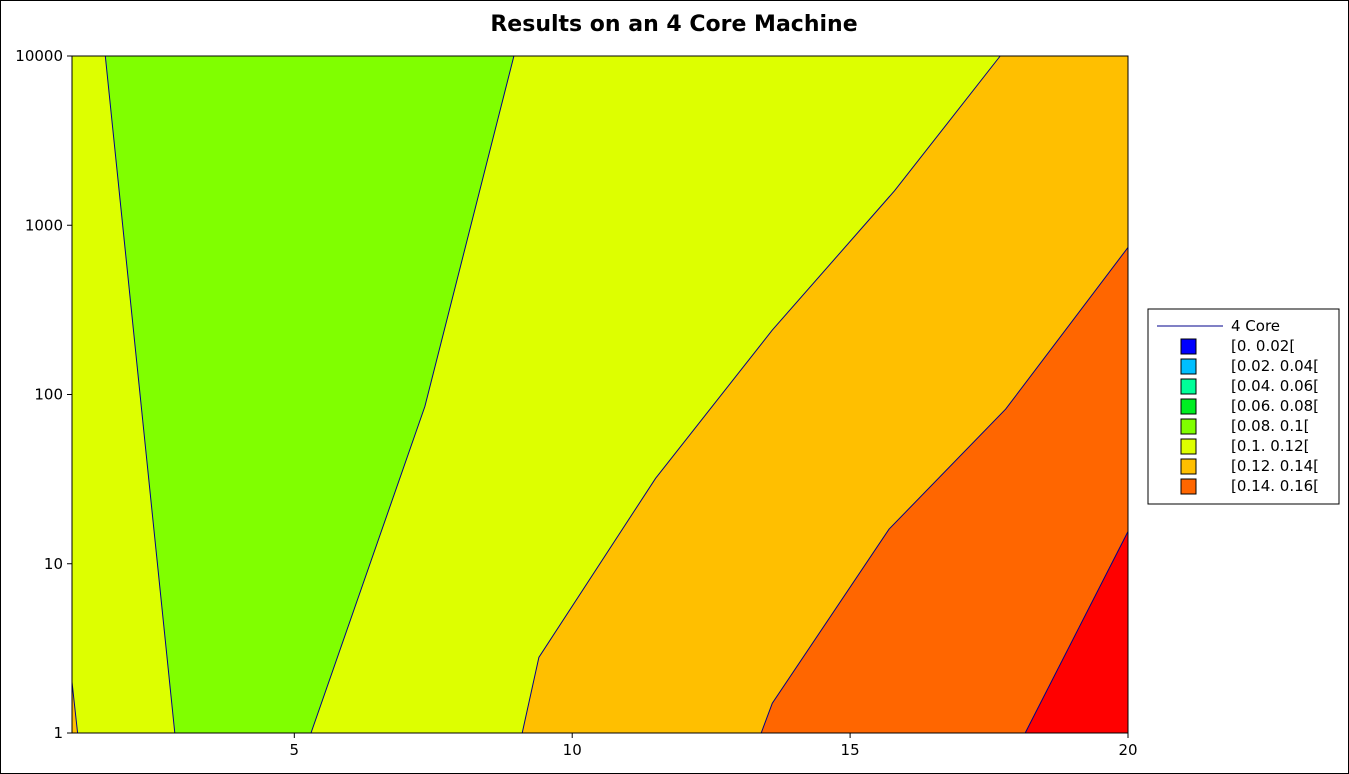 The image size is (1349, 774). What do you see at coordinates (673, 24) in the screenshot?
I see `chart-title: Results on an 4 Core Machine` at bounding box center [673, 24].